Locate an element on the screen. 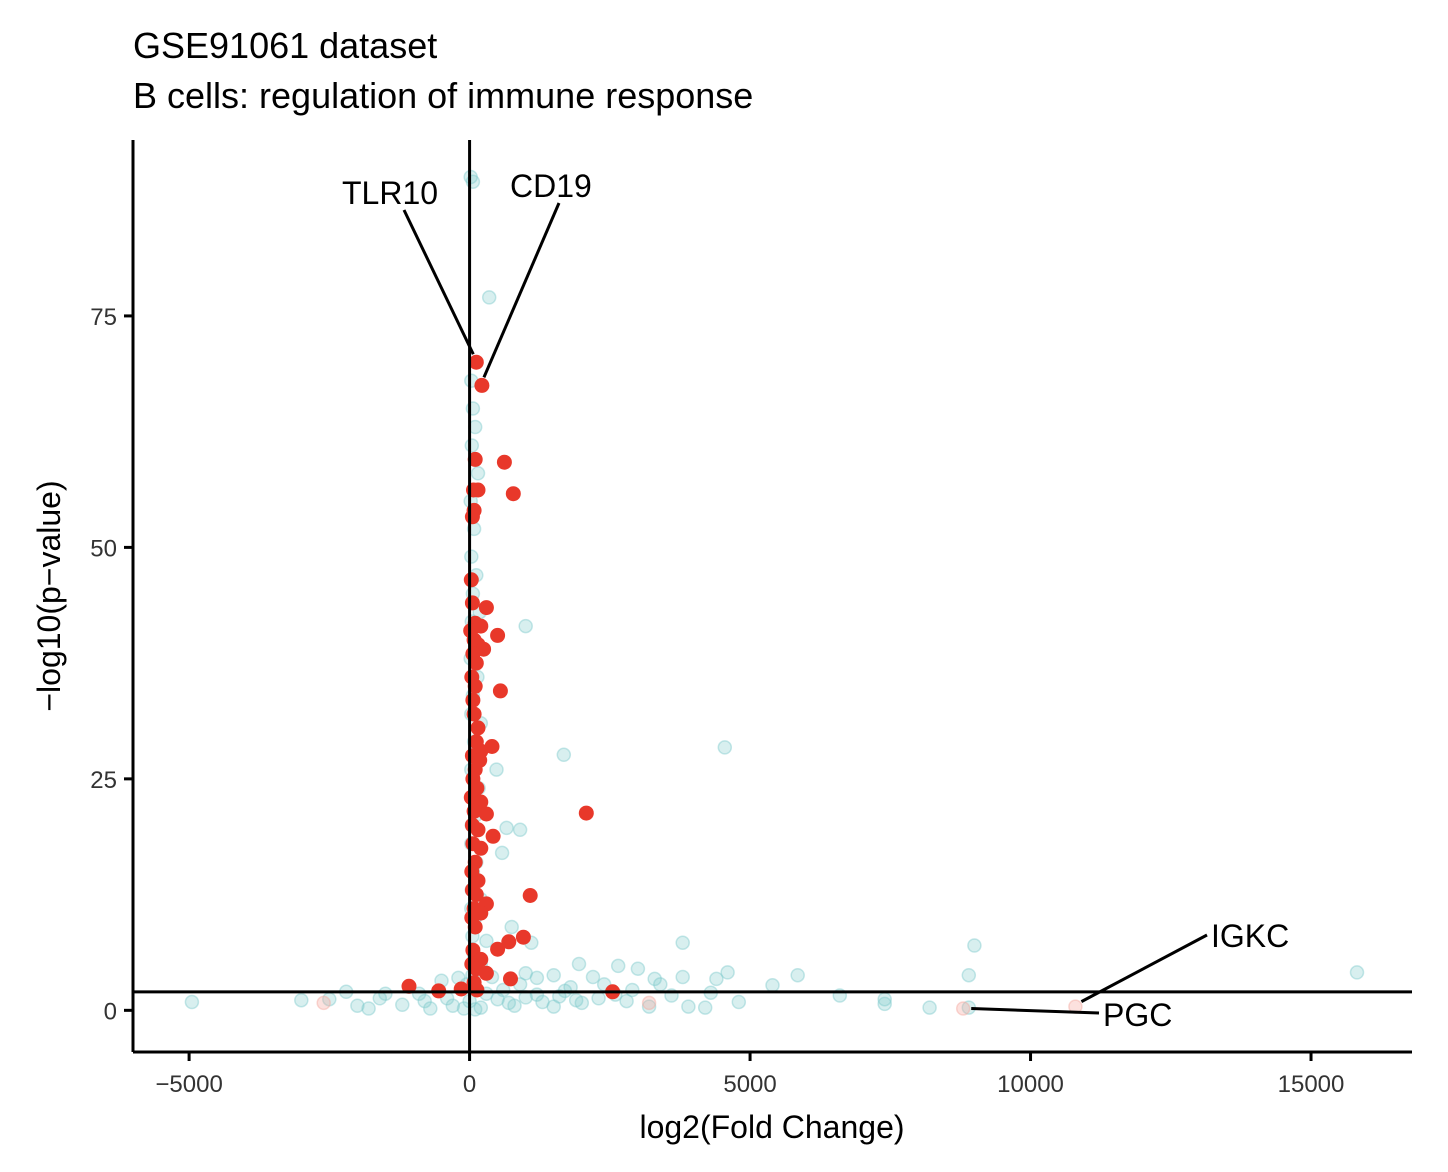 The height and width of the screenshot is (1172, 1448). leader-line-tlr10 is located at coordinates (438, 282).